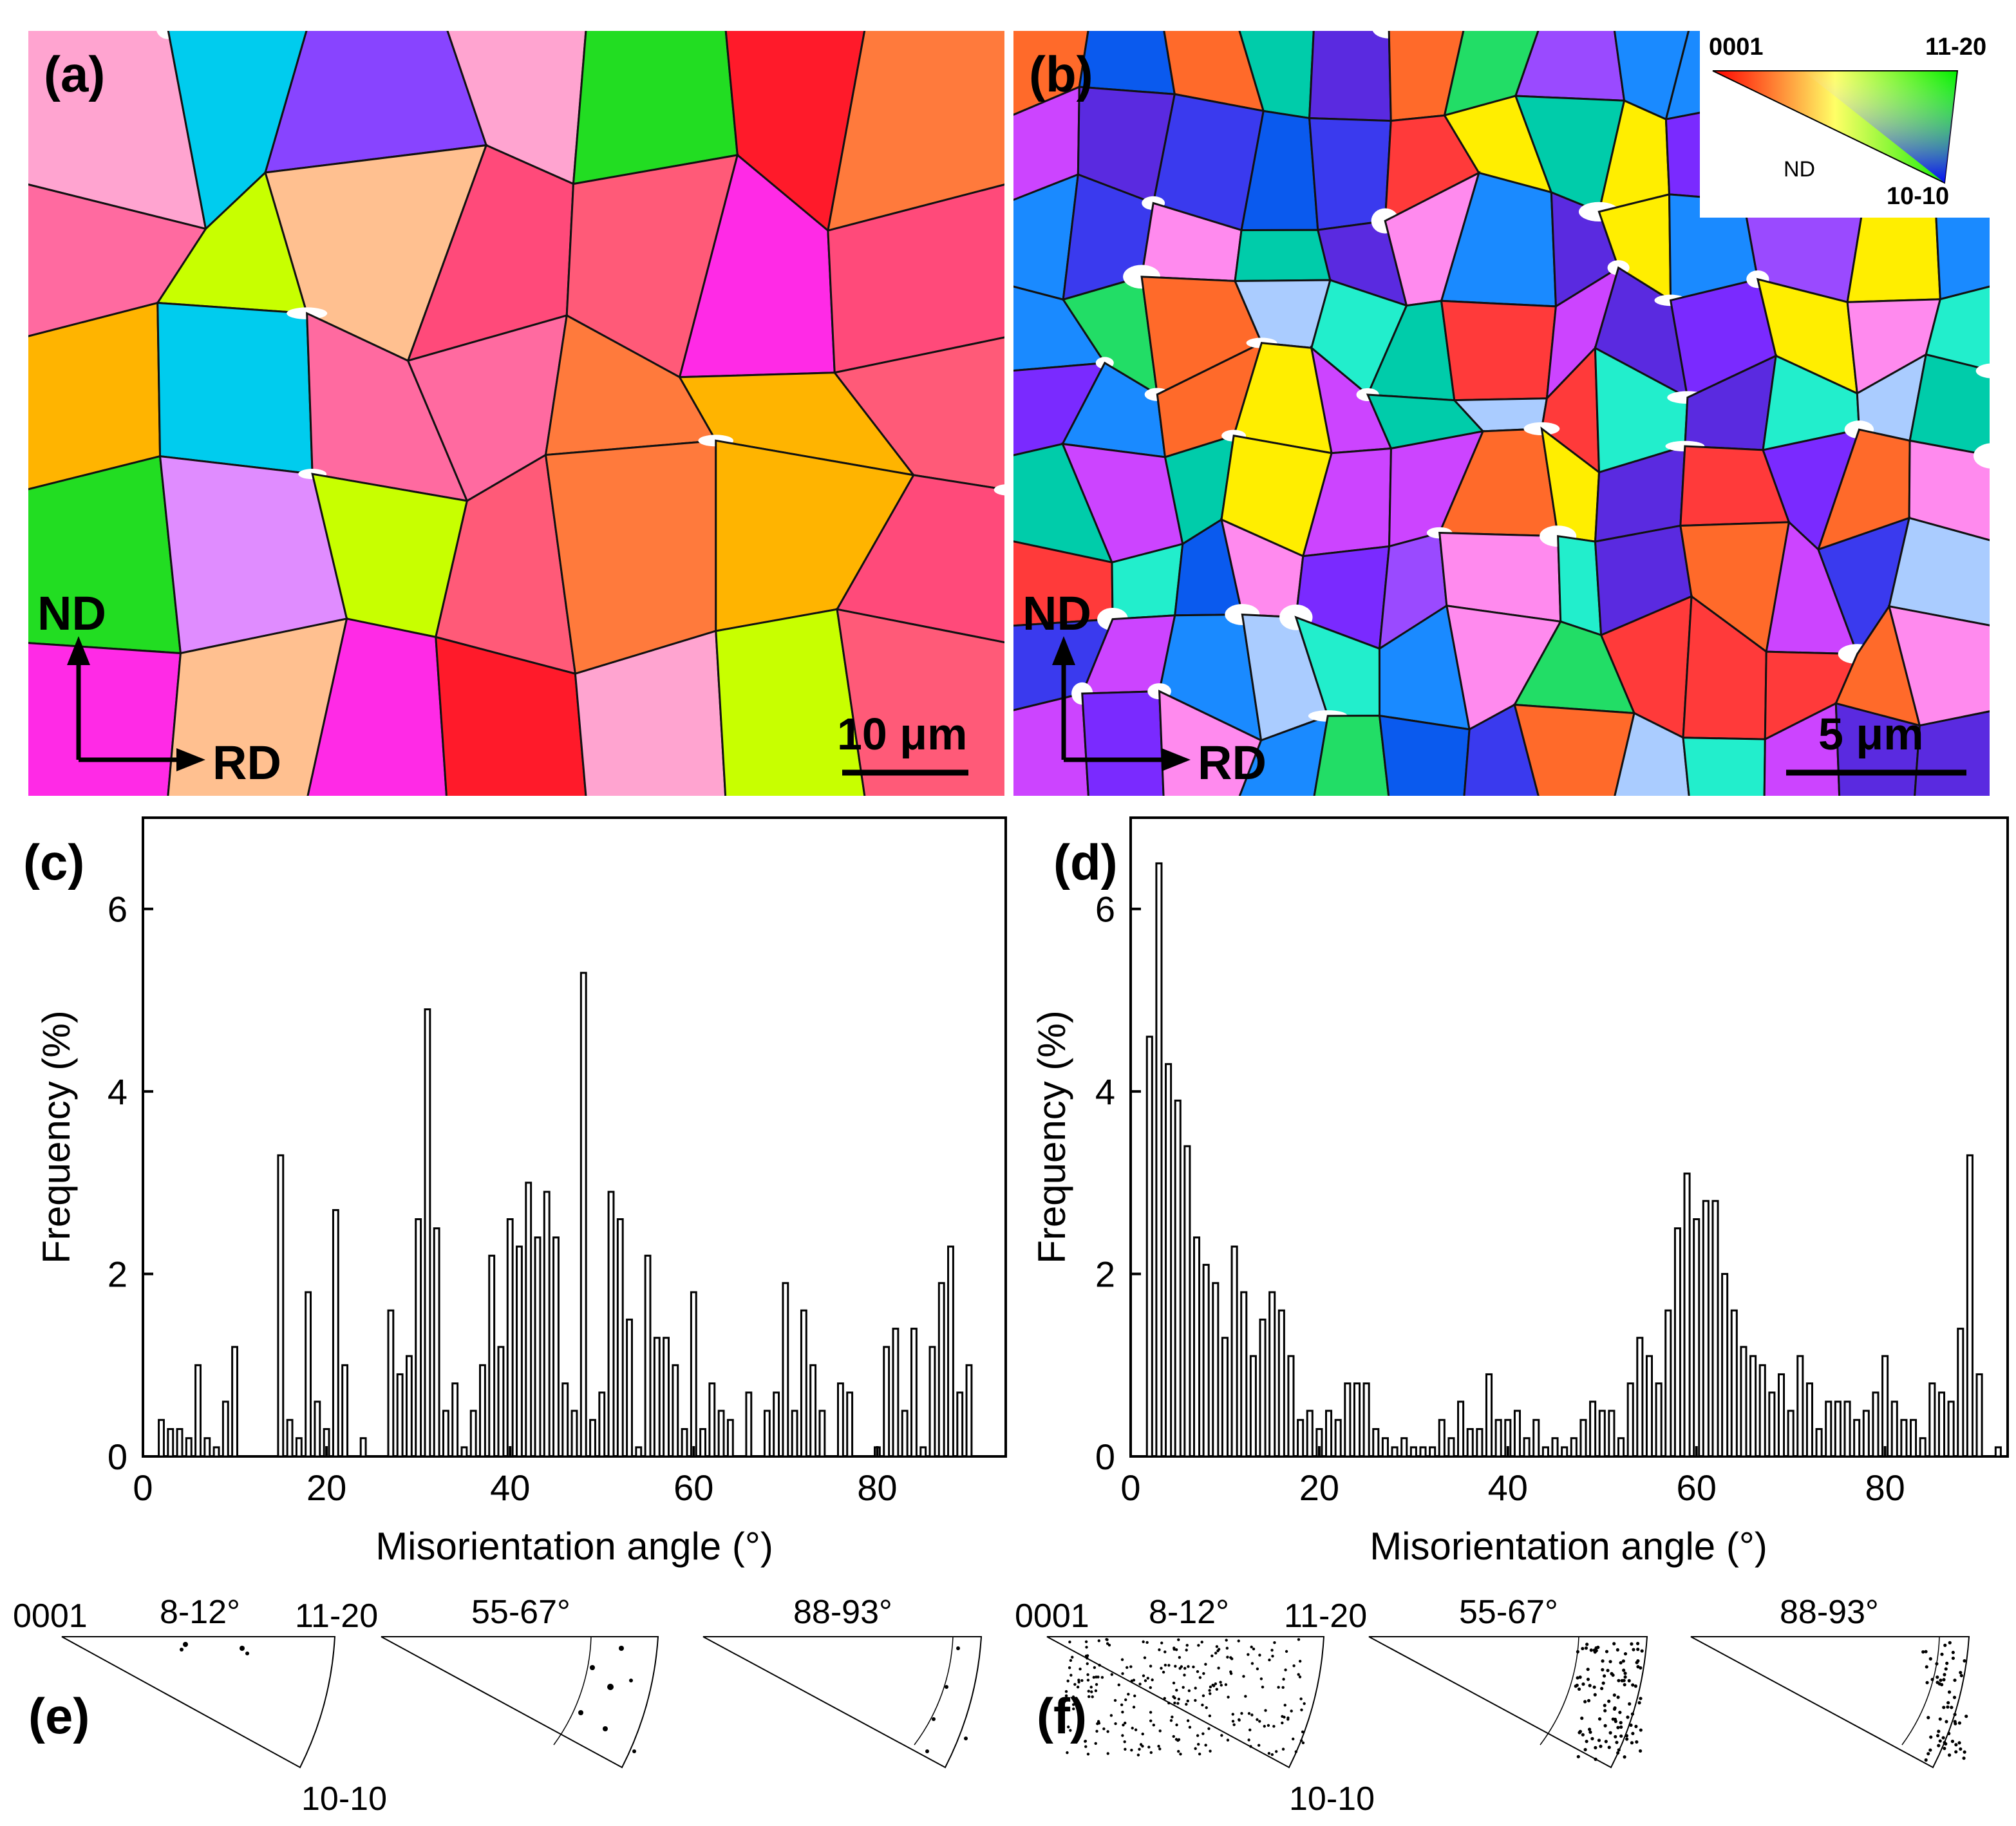  Describe the element at coordinates (1326, 1616) in the screenshot. I see `pf-f-label-11-20: 11-20` at that location.